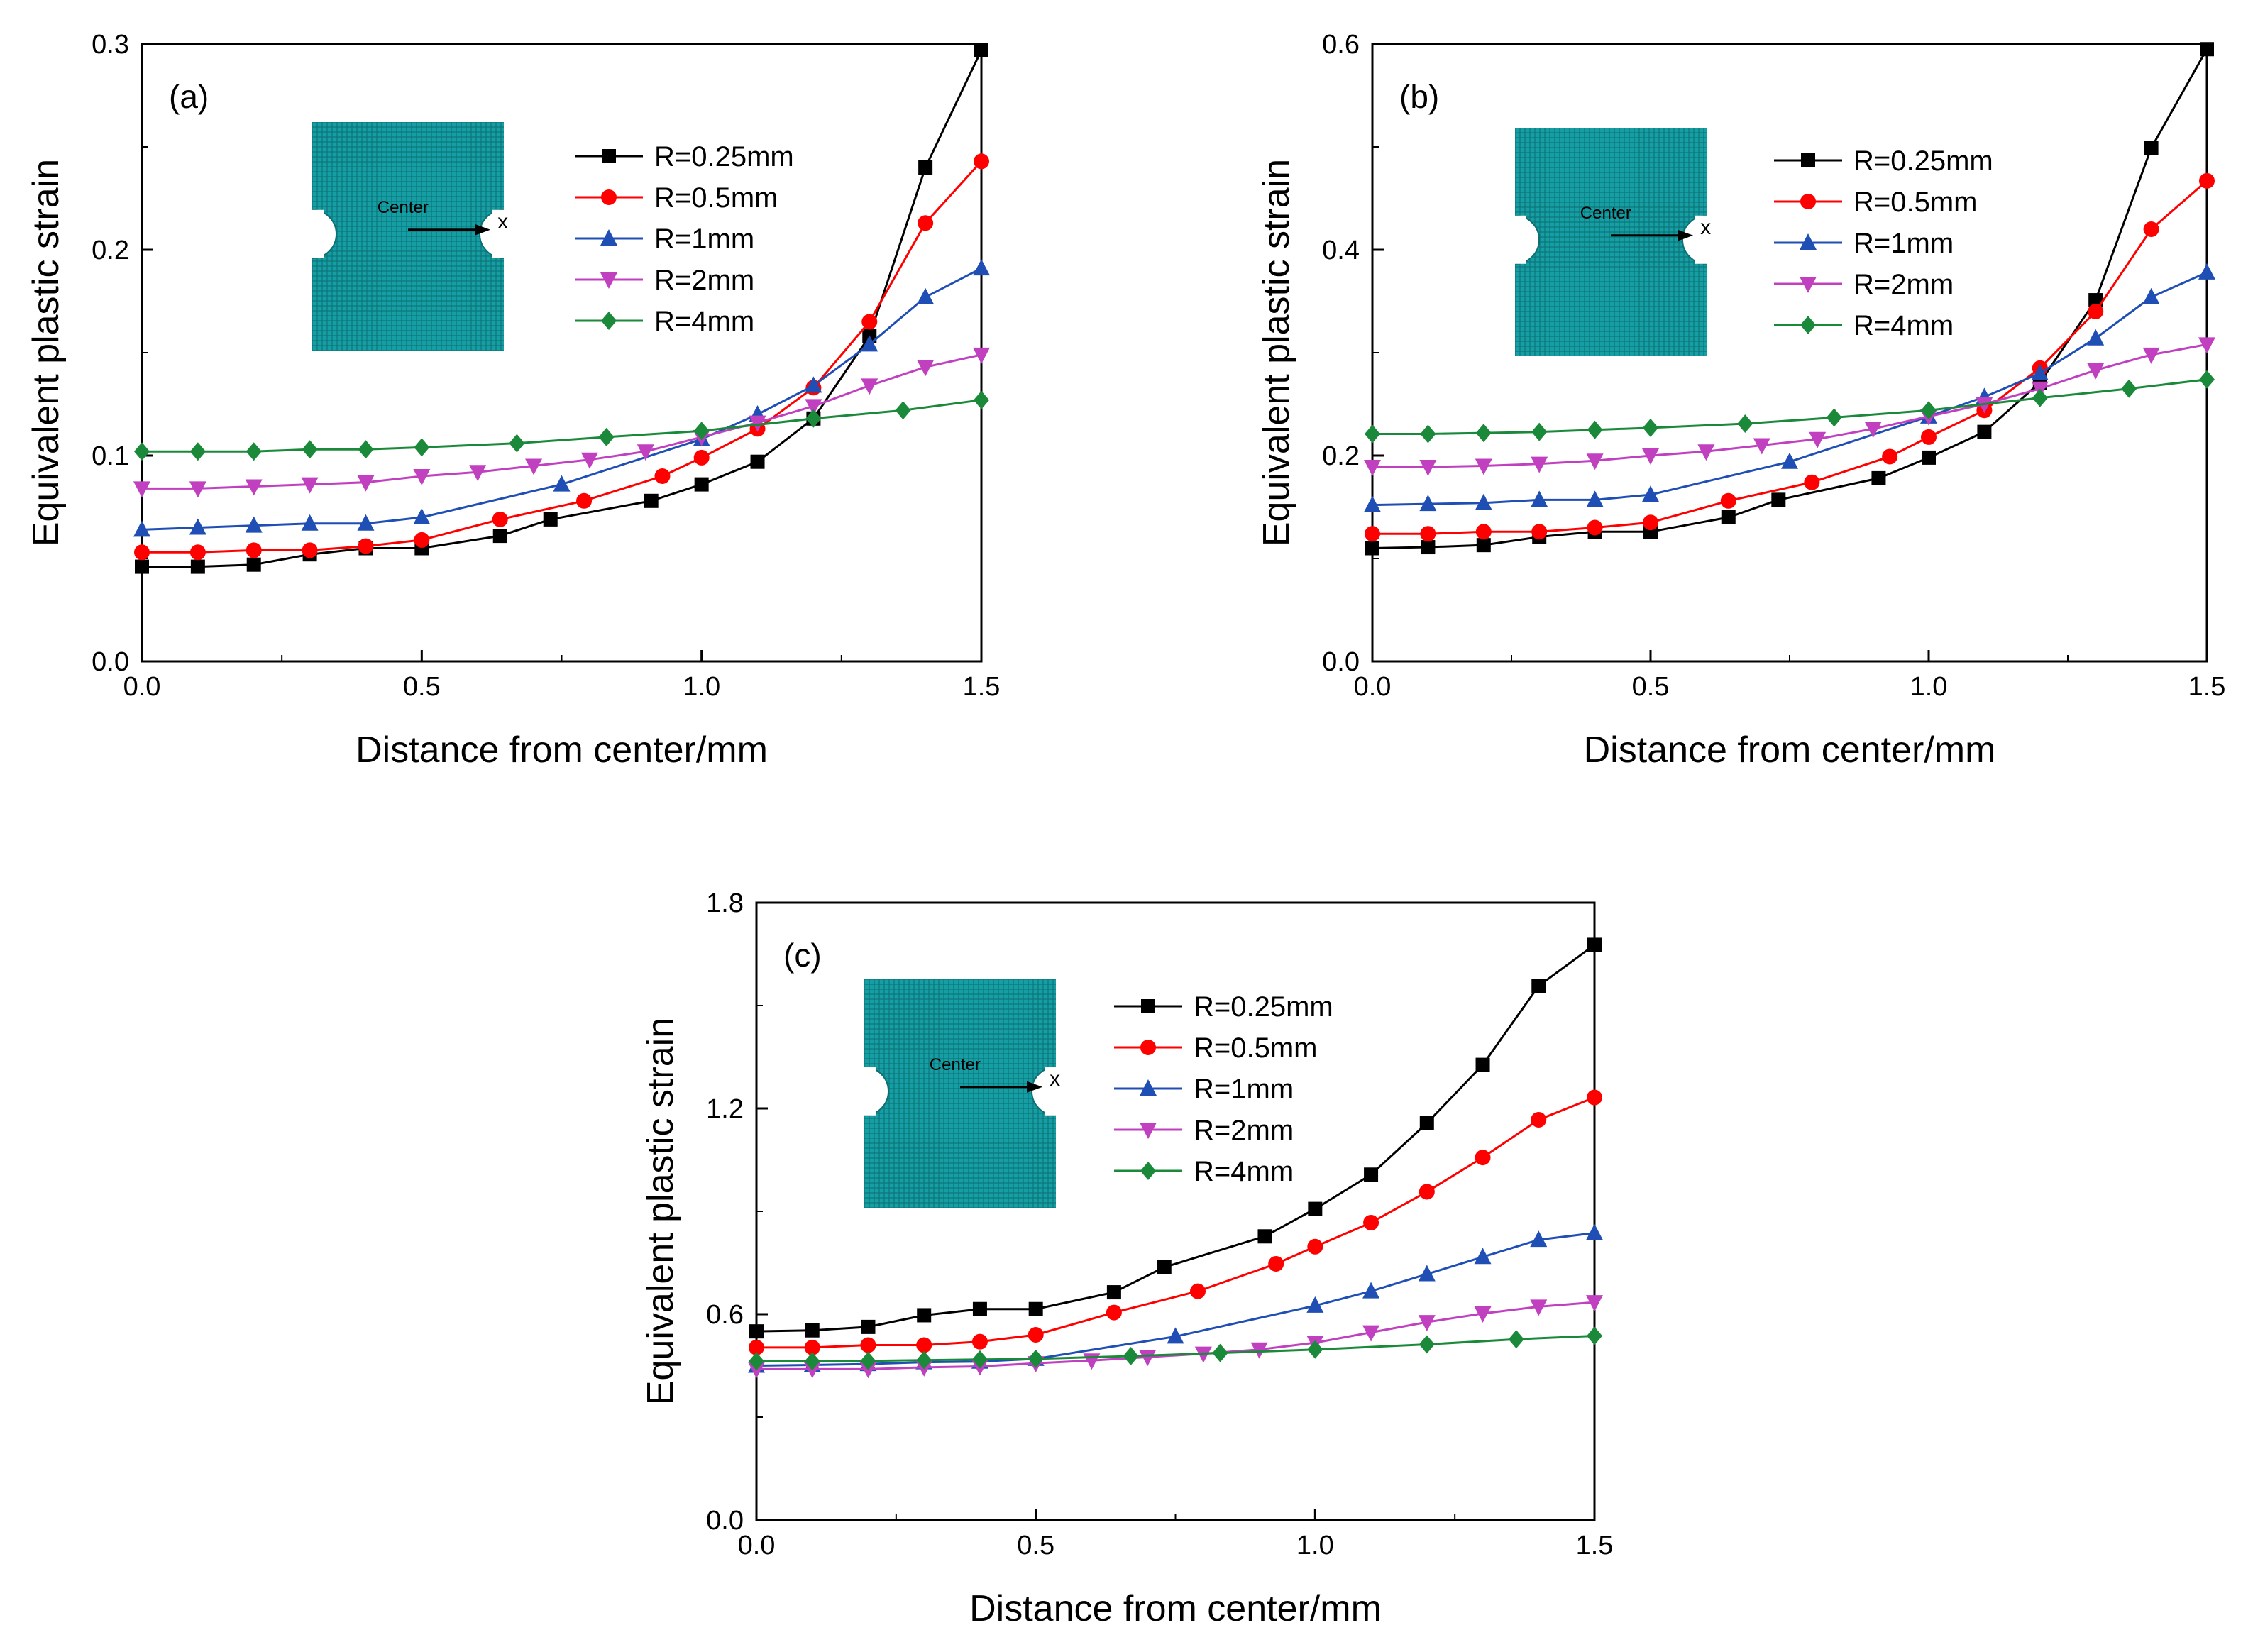  What do you see at coordinates (704, 280) in the screenshot?
I see `legend-label: R=2mm` at bounding box center [704, 280].